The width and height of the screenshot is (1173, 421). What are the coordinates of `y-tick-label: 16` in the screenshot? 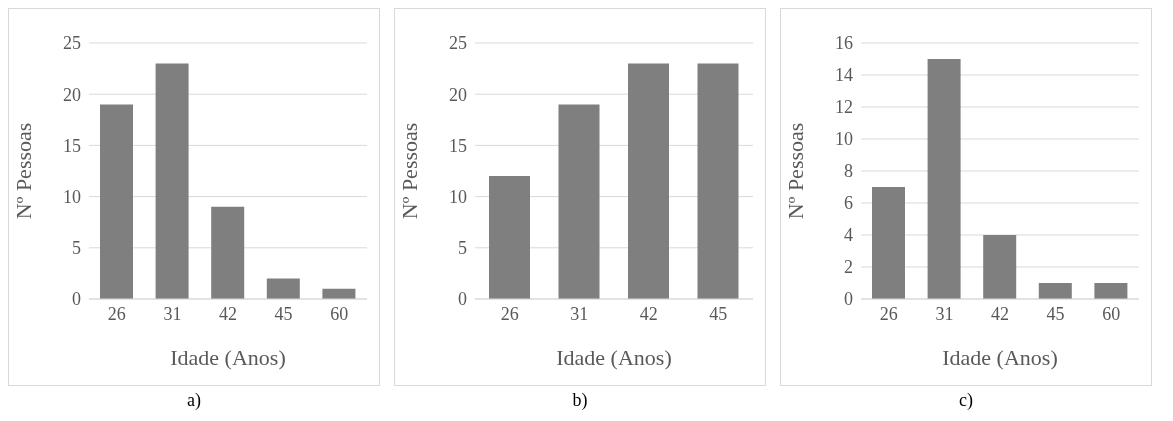 It's located at (844, 43).